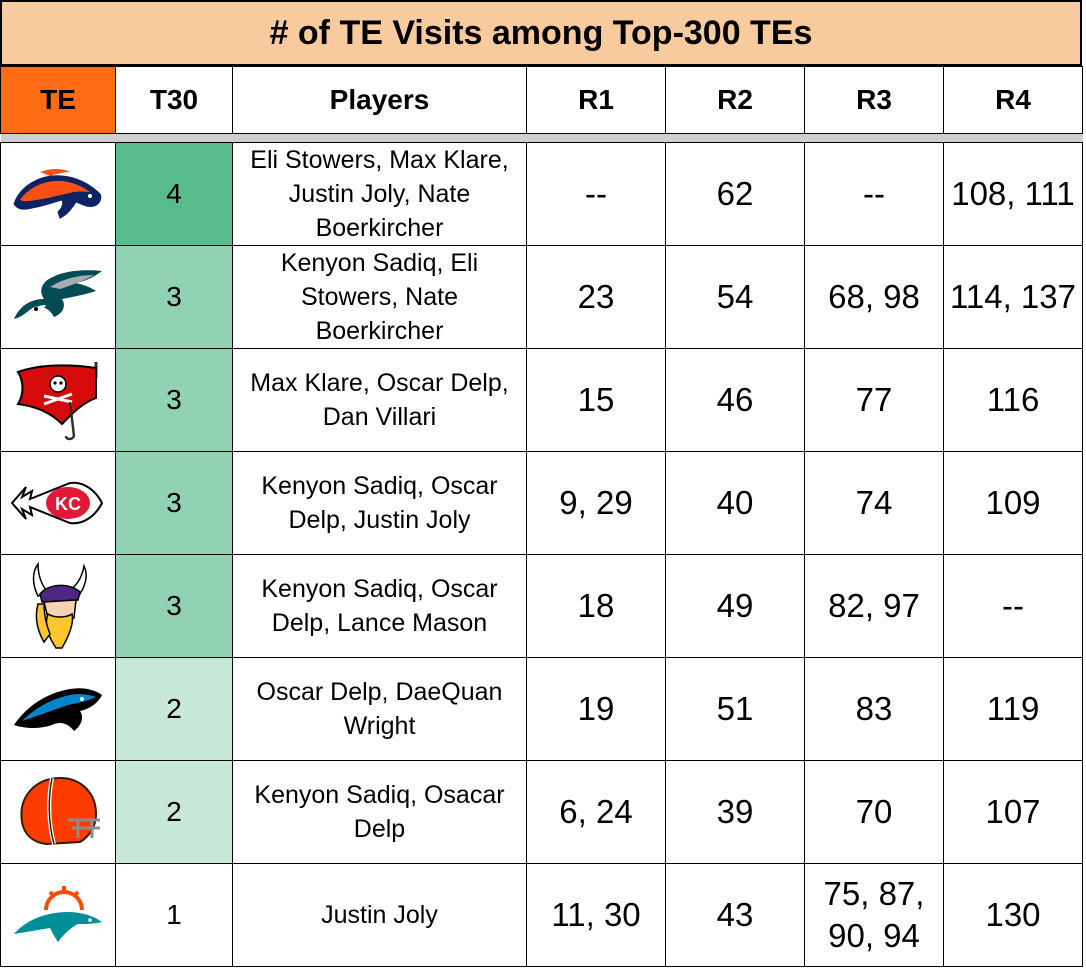 The width and height of the screenshot is (1086, 974). I want to click on r1-cell: 11, 30, so click(596, 915).